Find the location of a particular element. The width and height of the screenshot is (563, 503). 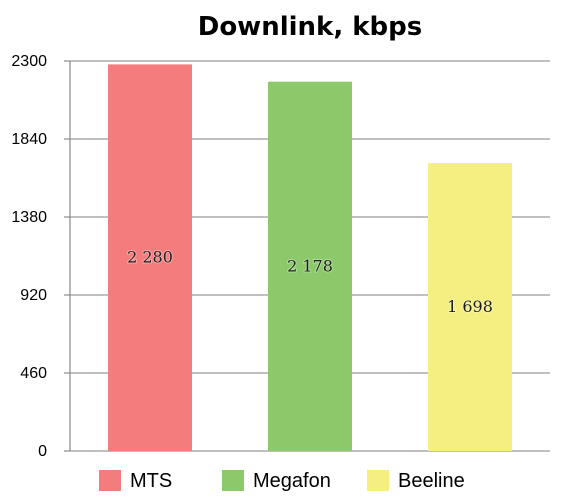

chart-title: Downlink, kbps is located at coordinates (310, 27).